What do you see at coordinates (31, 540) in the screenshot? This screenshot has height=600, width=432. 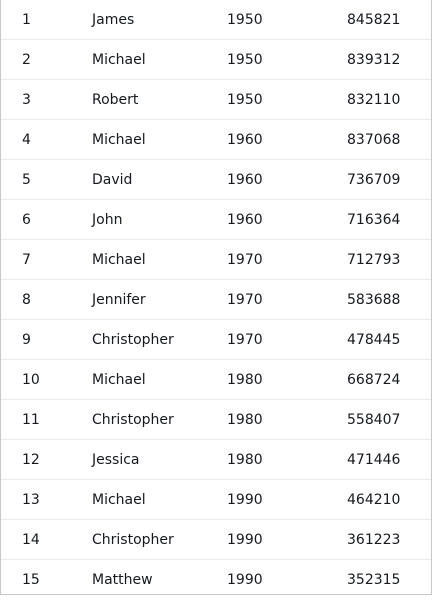 I see `rank-cell: 14` at bounding box center [31, 540].